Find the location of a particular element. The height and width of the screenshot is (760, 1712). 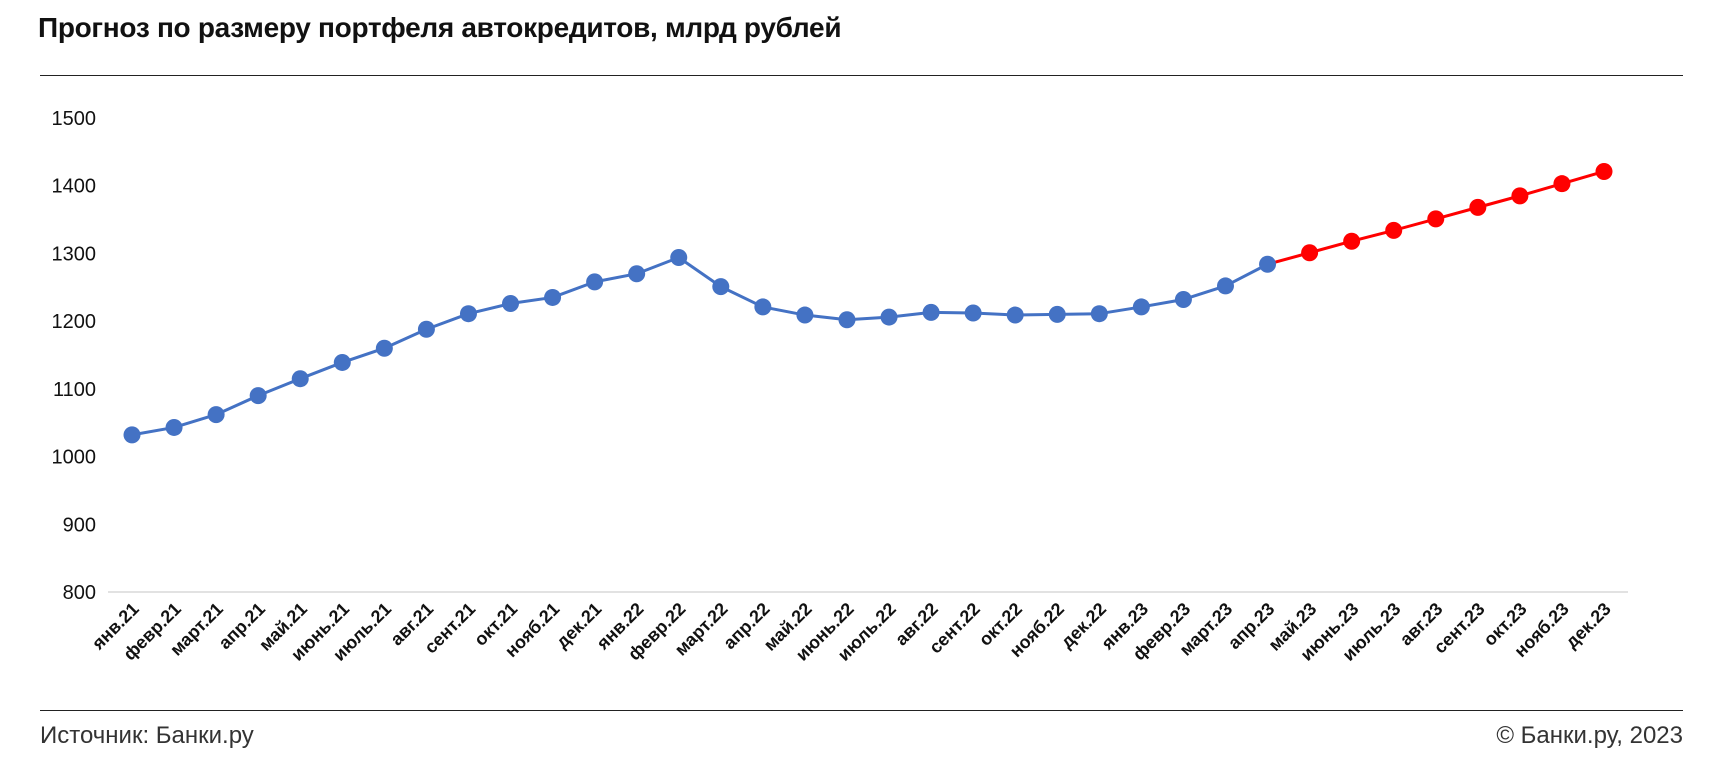

copyright-note: © Банки.ру, 2023 is located at coordinates (1589, 735).